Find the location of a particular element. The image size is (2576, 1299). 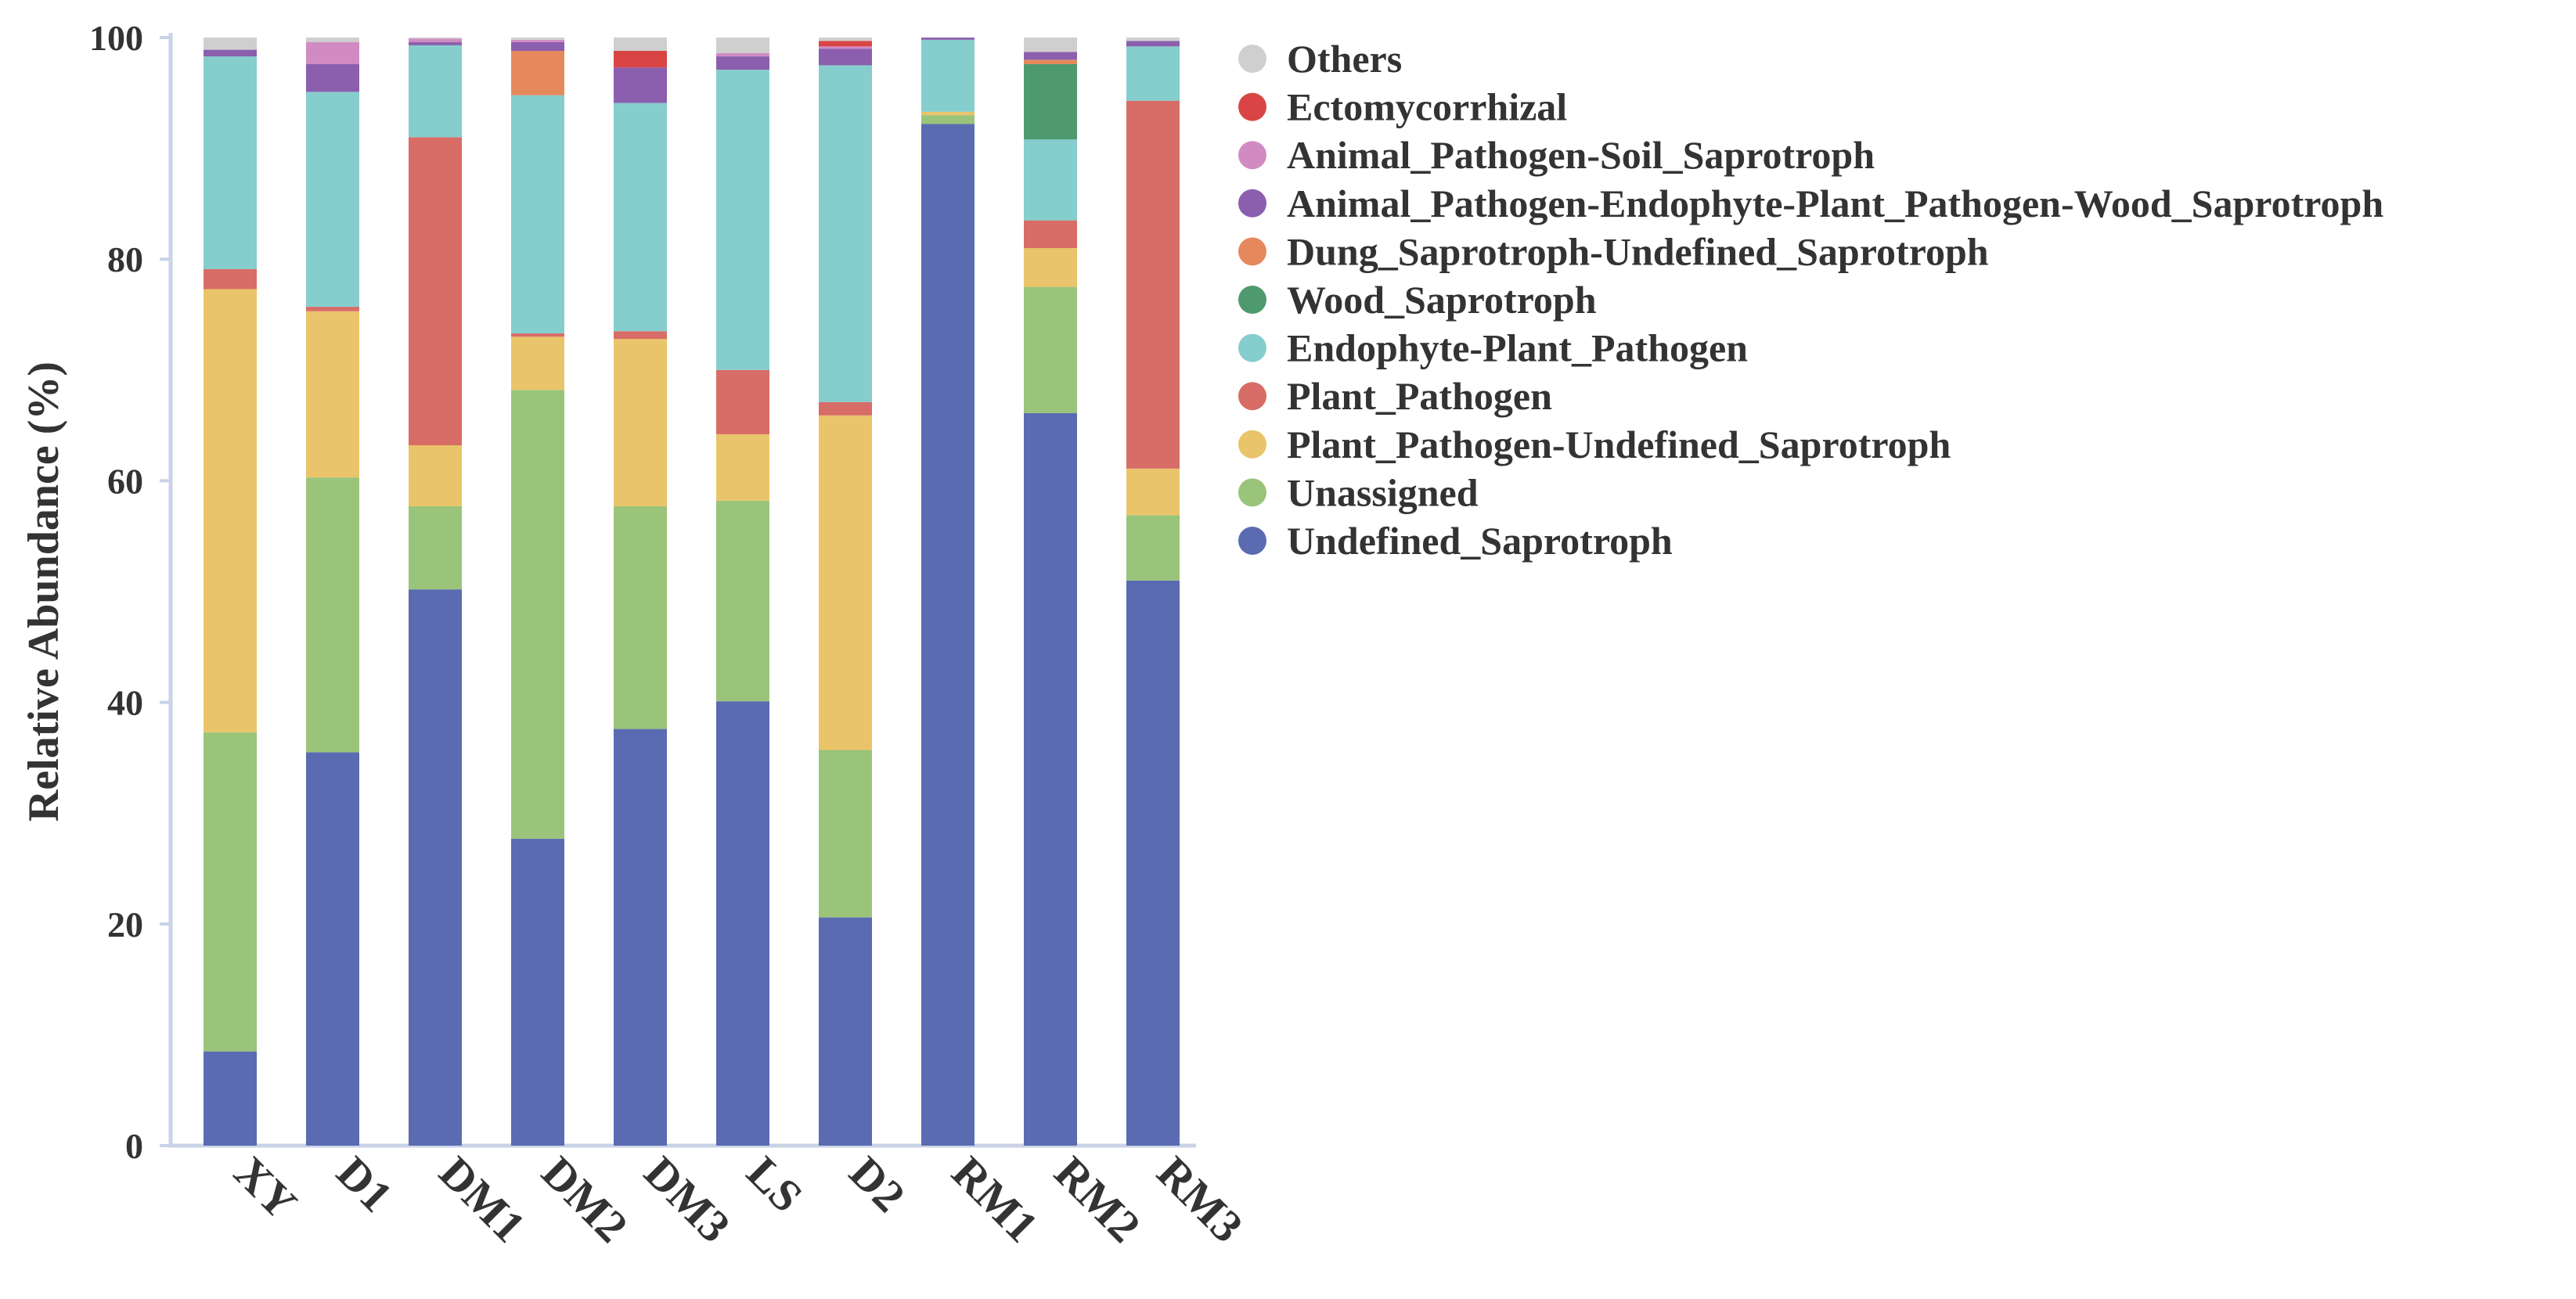

legend-item-others: Others is located at coordinates (1320, 59).